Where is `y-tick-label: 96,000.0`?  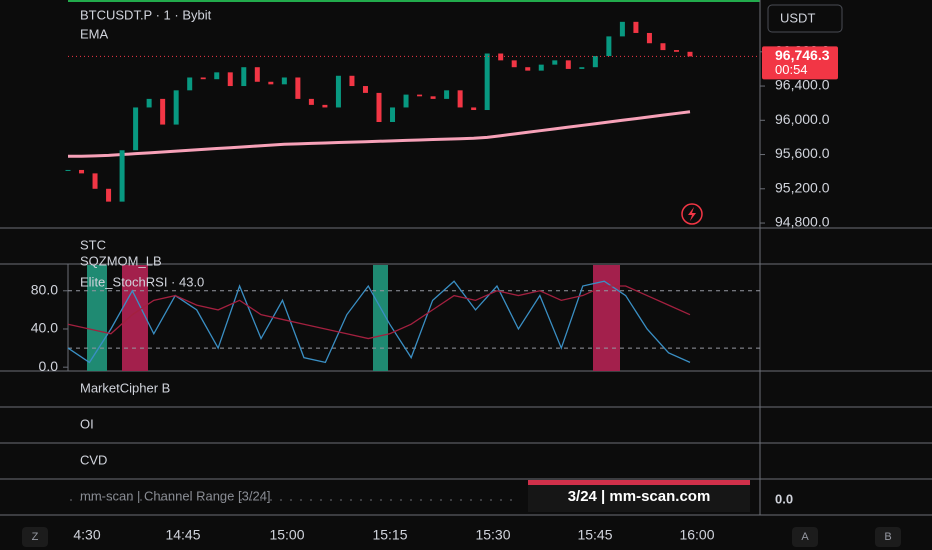
y-tick-label: 96,000.0 is located at coordinates (802, 119).